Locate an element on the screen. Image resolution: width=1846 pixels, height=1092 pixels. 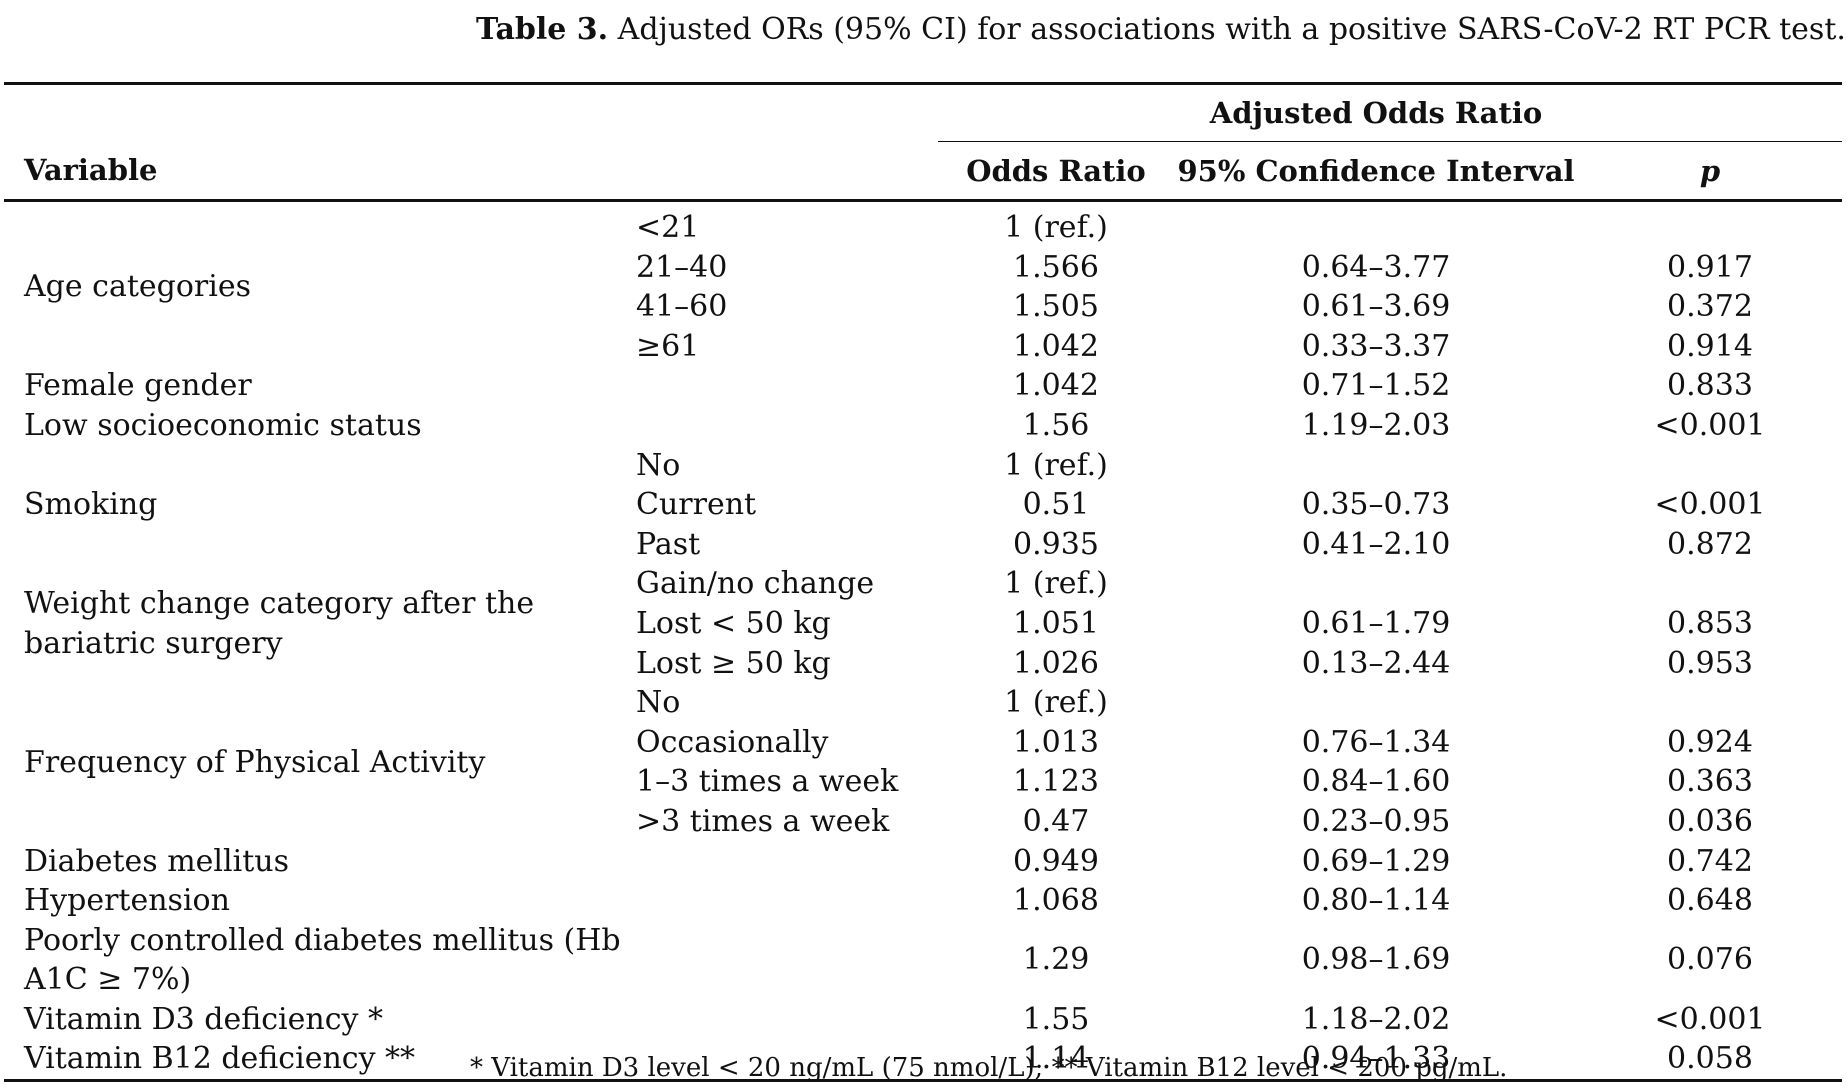
table-row: Past 0.935 0.41–2.10 0.872 is located at coordinates (923, 545).